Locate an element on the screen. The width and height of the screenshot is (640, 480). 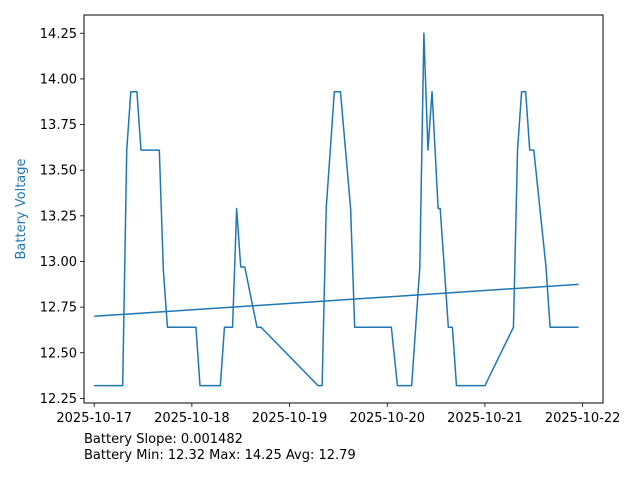
x-tick-label: 2025-10-22 is located at coordinates (583, 418).